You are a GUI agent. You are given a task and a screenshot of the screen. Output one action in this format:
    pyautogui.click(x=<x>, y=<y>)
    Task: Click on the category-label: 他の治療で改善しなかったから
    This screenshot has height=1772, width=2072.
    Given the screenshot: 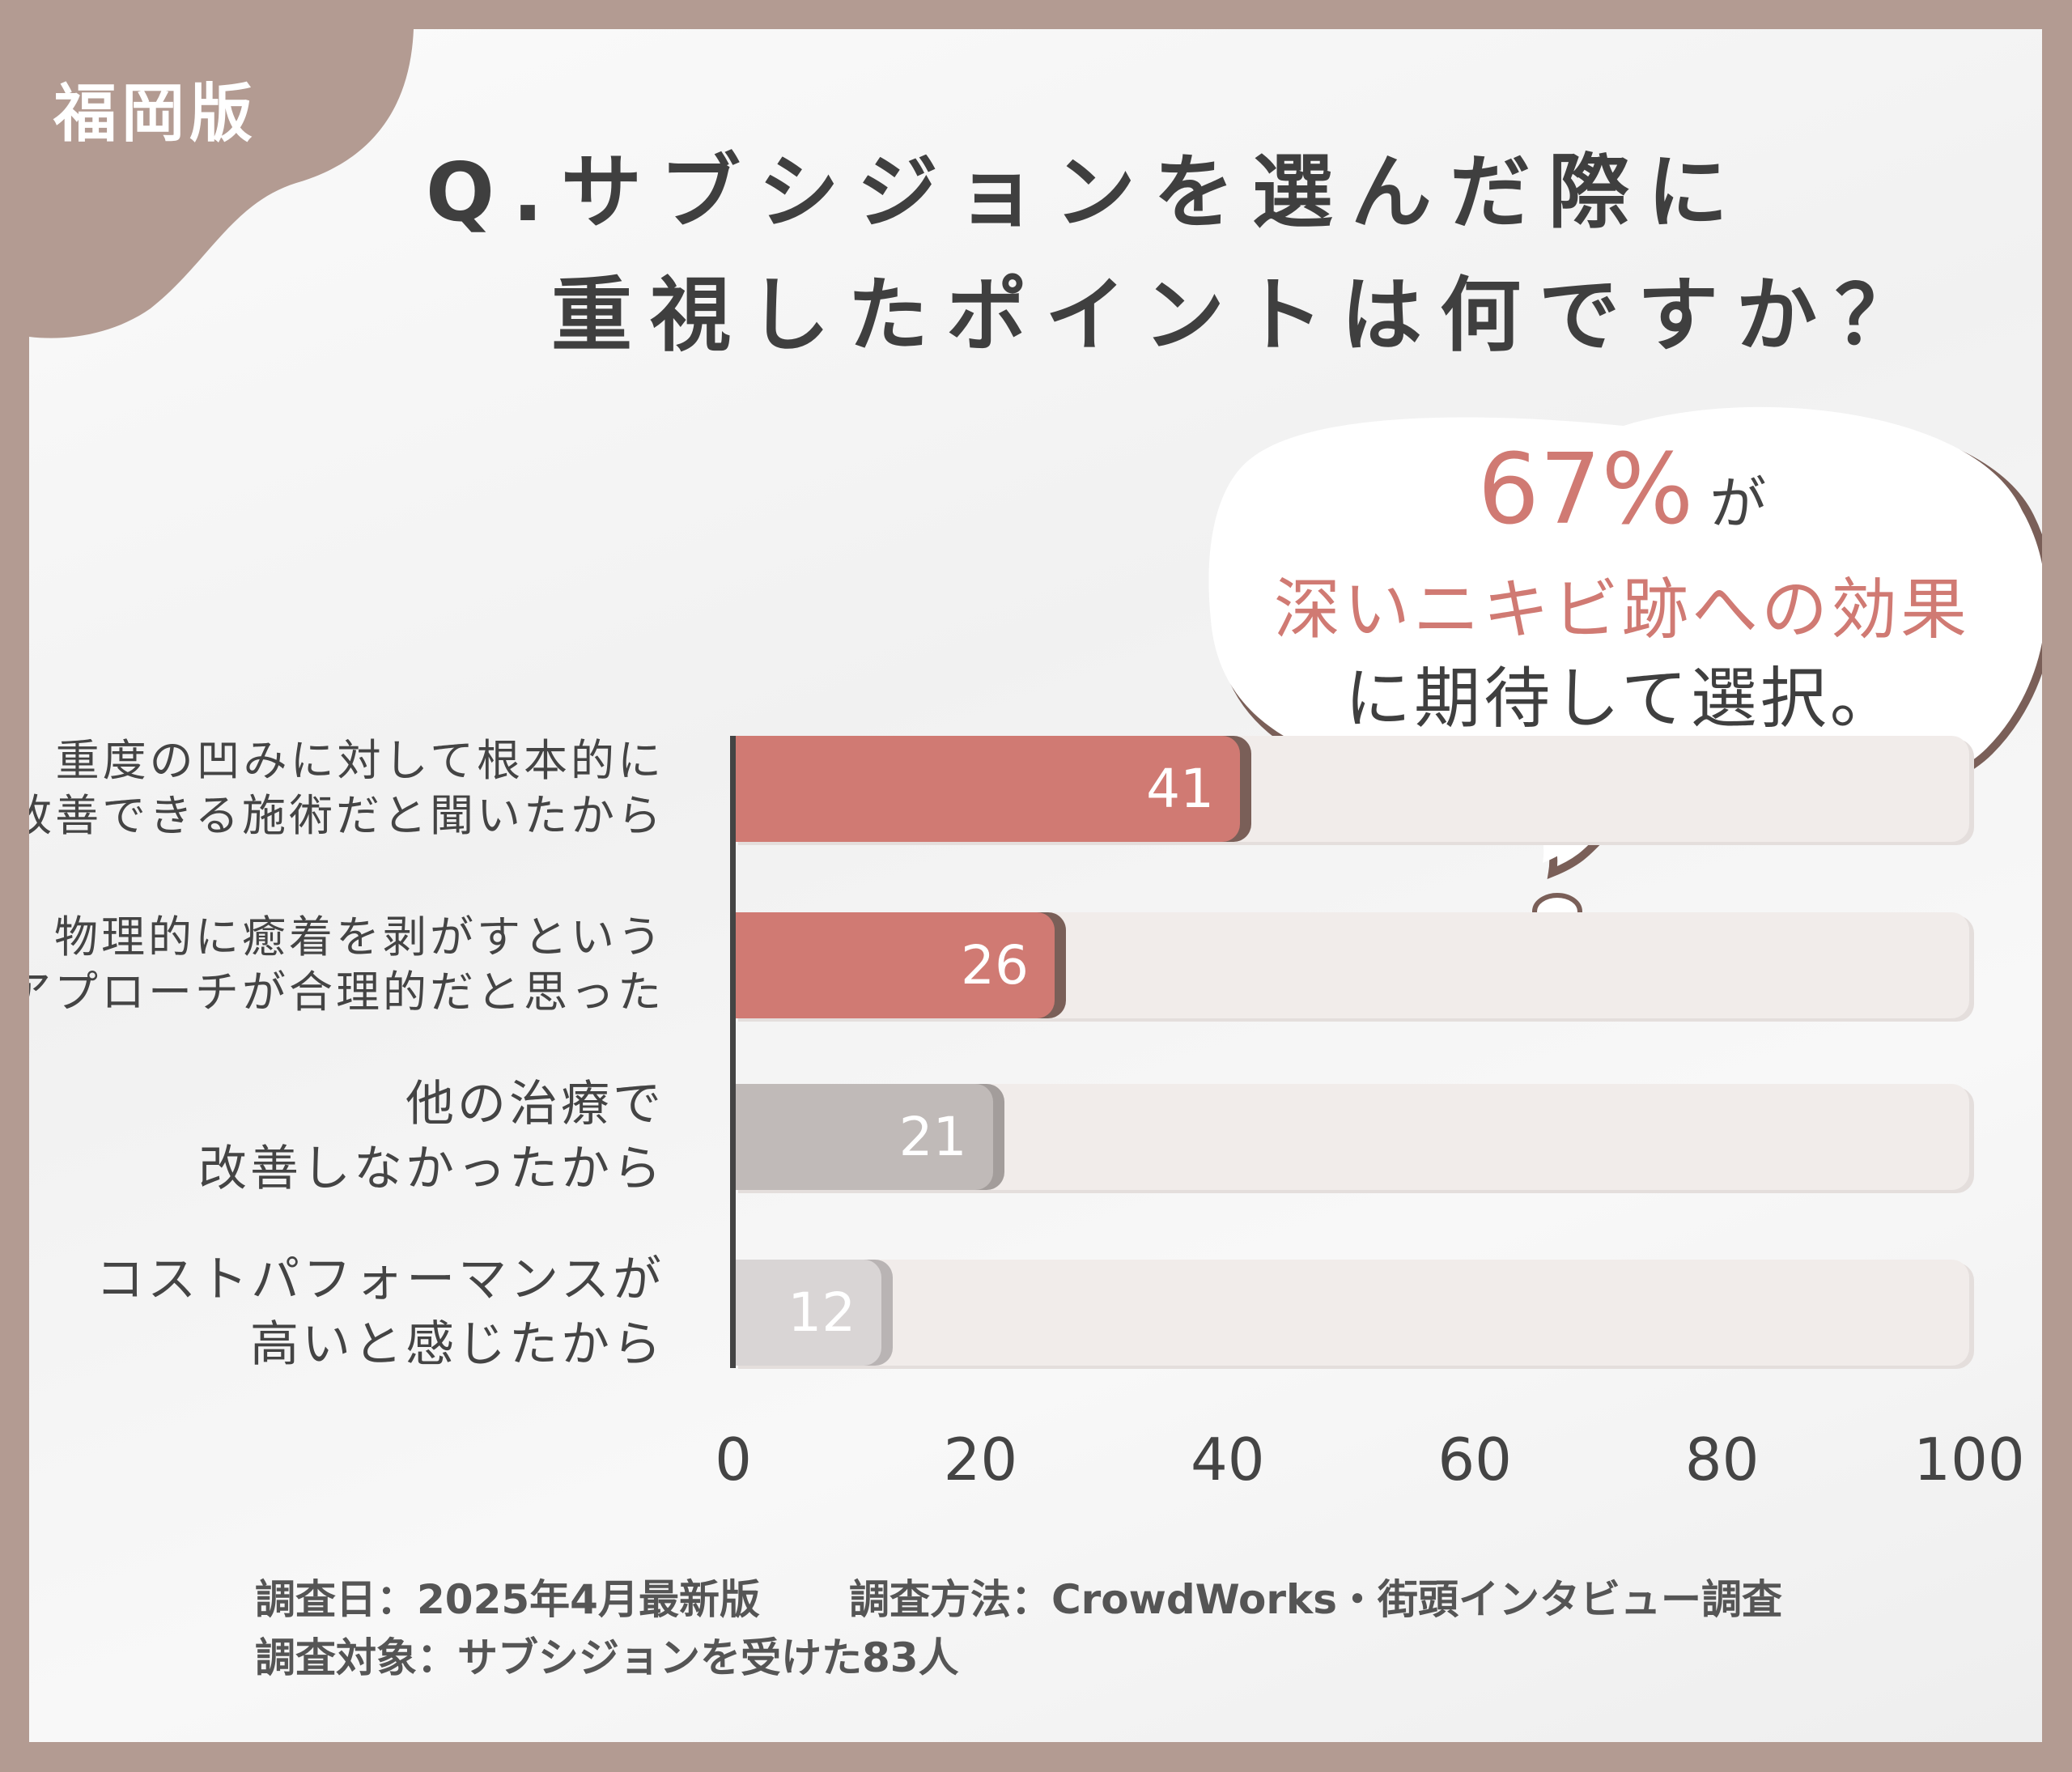 What is the action you would take?
    pyautogui.click(x=431, y=1137)
    